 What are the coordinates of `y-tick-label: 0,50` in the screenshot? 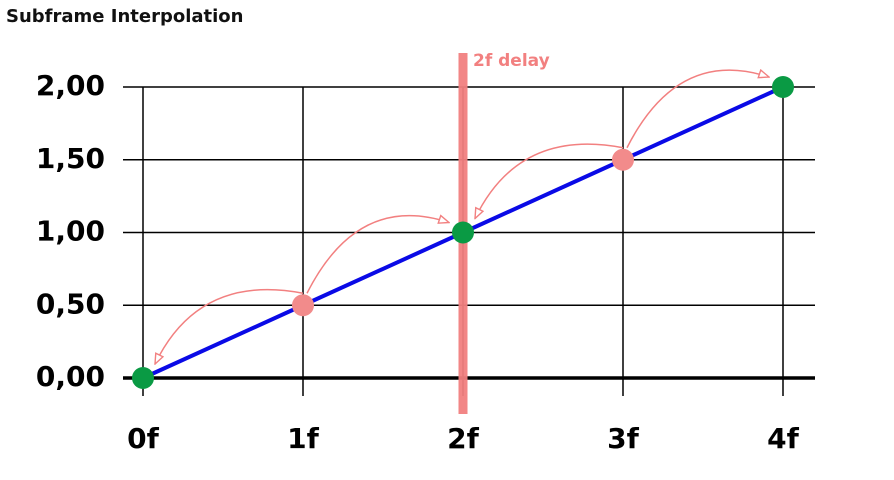 It's located at (70, 303).